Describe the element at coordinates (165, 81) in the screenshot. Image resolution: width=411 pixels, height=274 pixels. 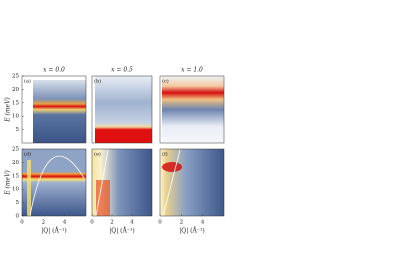
I see `panel-label: (c)` at that location.